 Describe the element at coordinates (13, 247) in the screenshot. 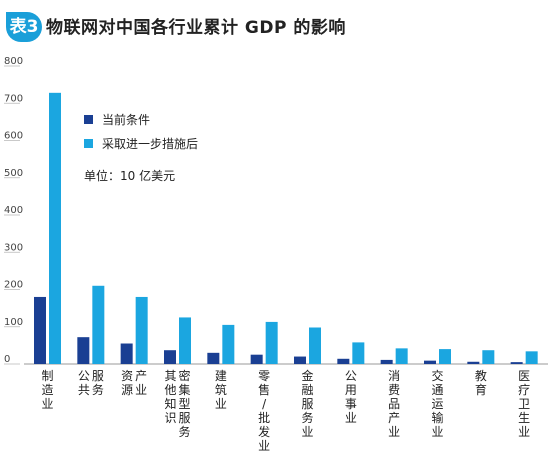

I see `y-tick-label: 300` at that location.